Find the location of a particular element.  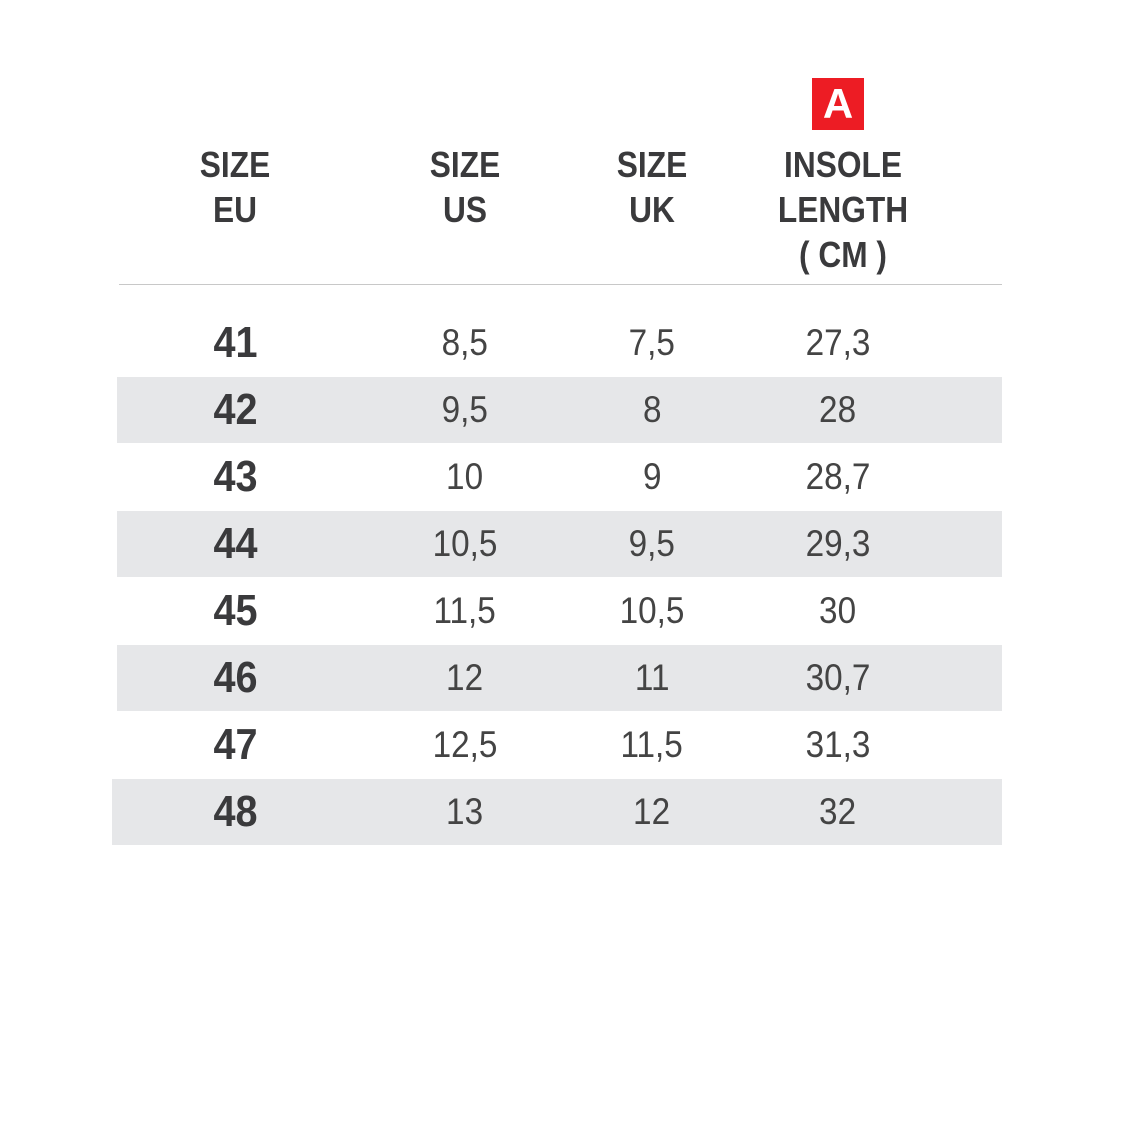

header-divider is located at coordinates (560, 284).